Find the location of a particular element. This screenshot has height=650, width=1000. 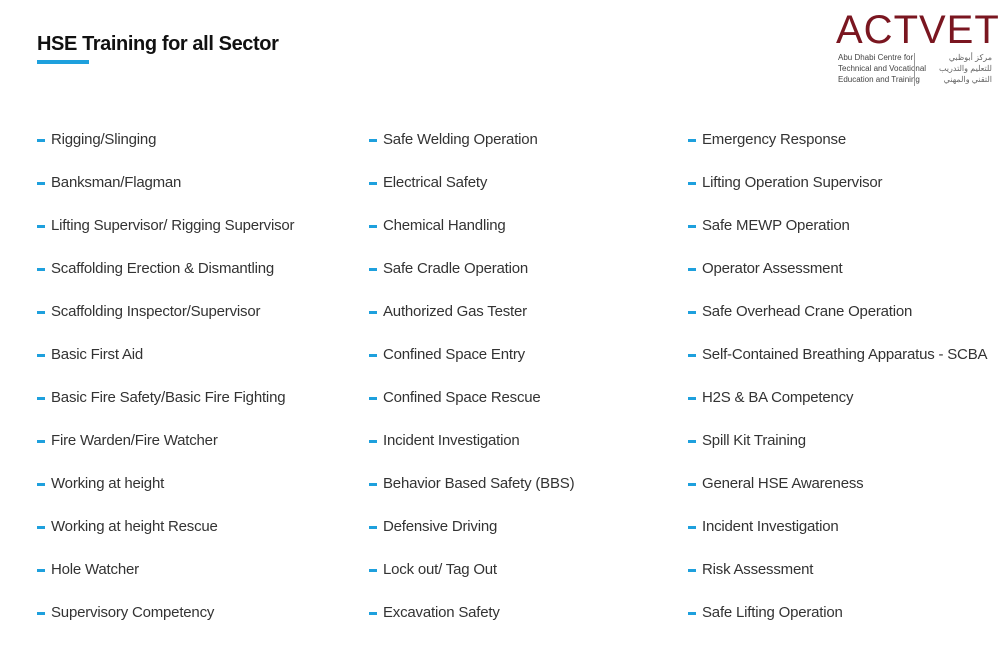

page-title: HSE Training for all Sector is located at coordinates (158, 44).